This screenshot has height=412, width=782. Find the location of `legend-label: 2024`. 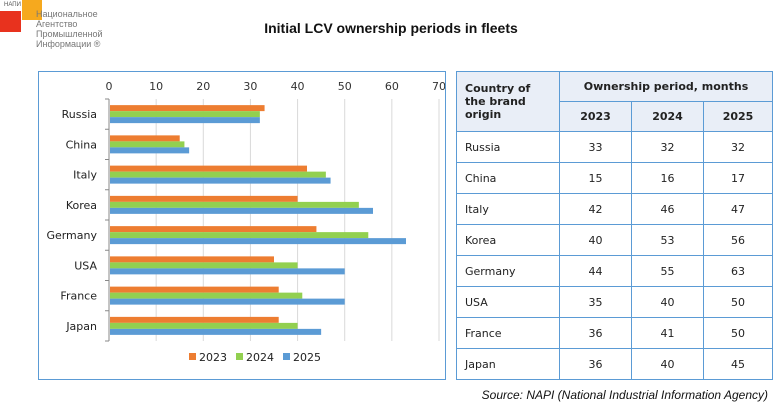

legend-label: 2024 is located at coordinates (260, 357).